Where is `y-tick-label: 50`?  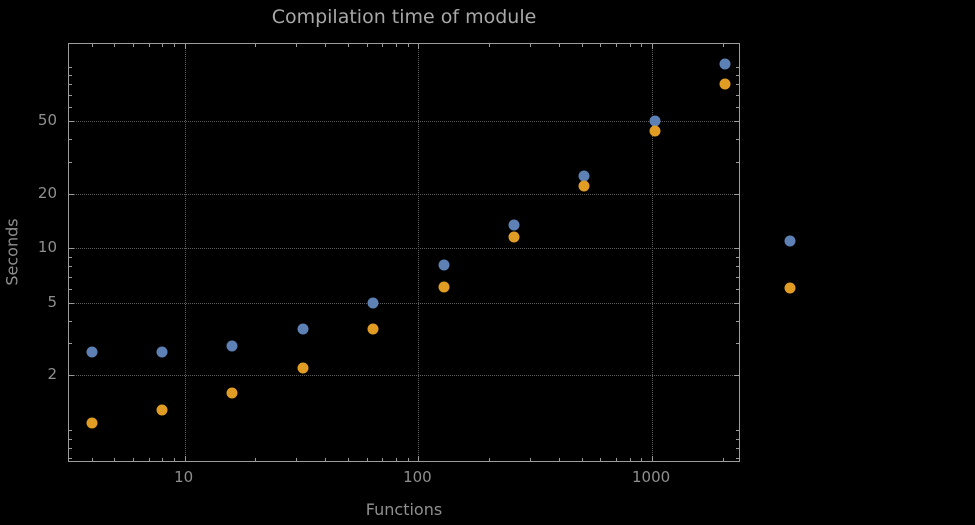 y-tick-label: 50 is located at coordinates (47, 120).